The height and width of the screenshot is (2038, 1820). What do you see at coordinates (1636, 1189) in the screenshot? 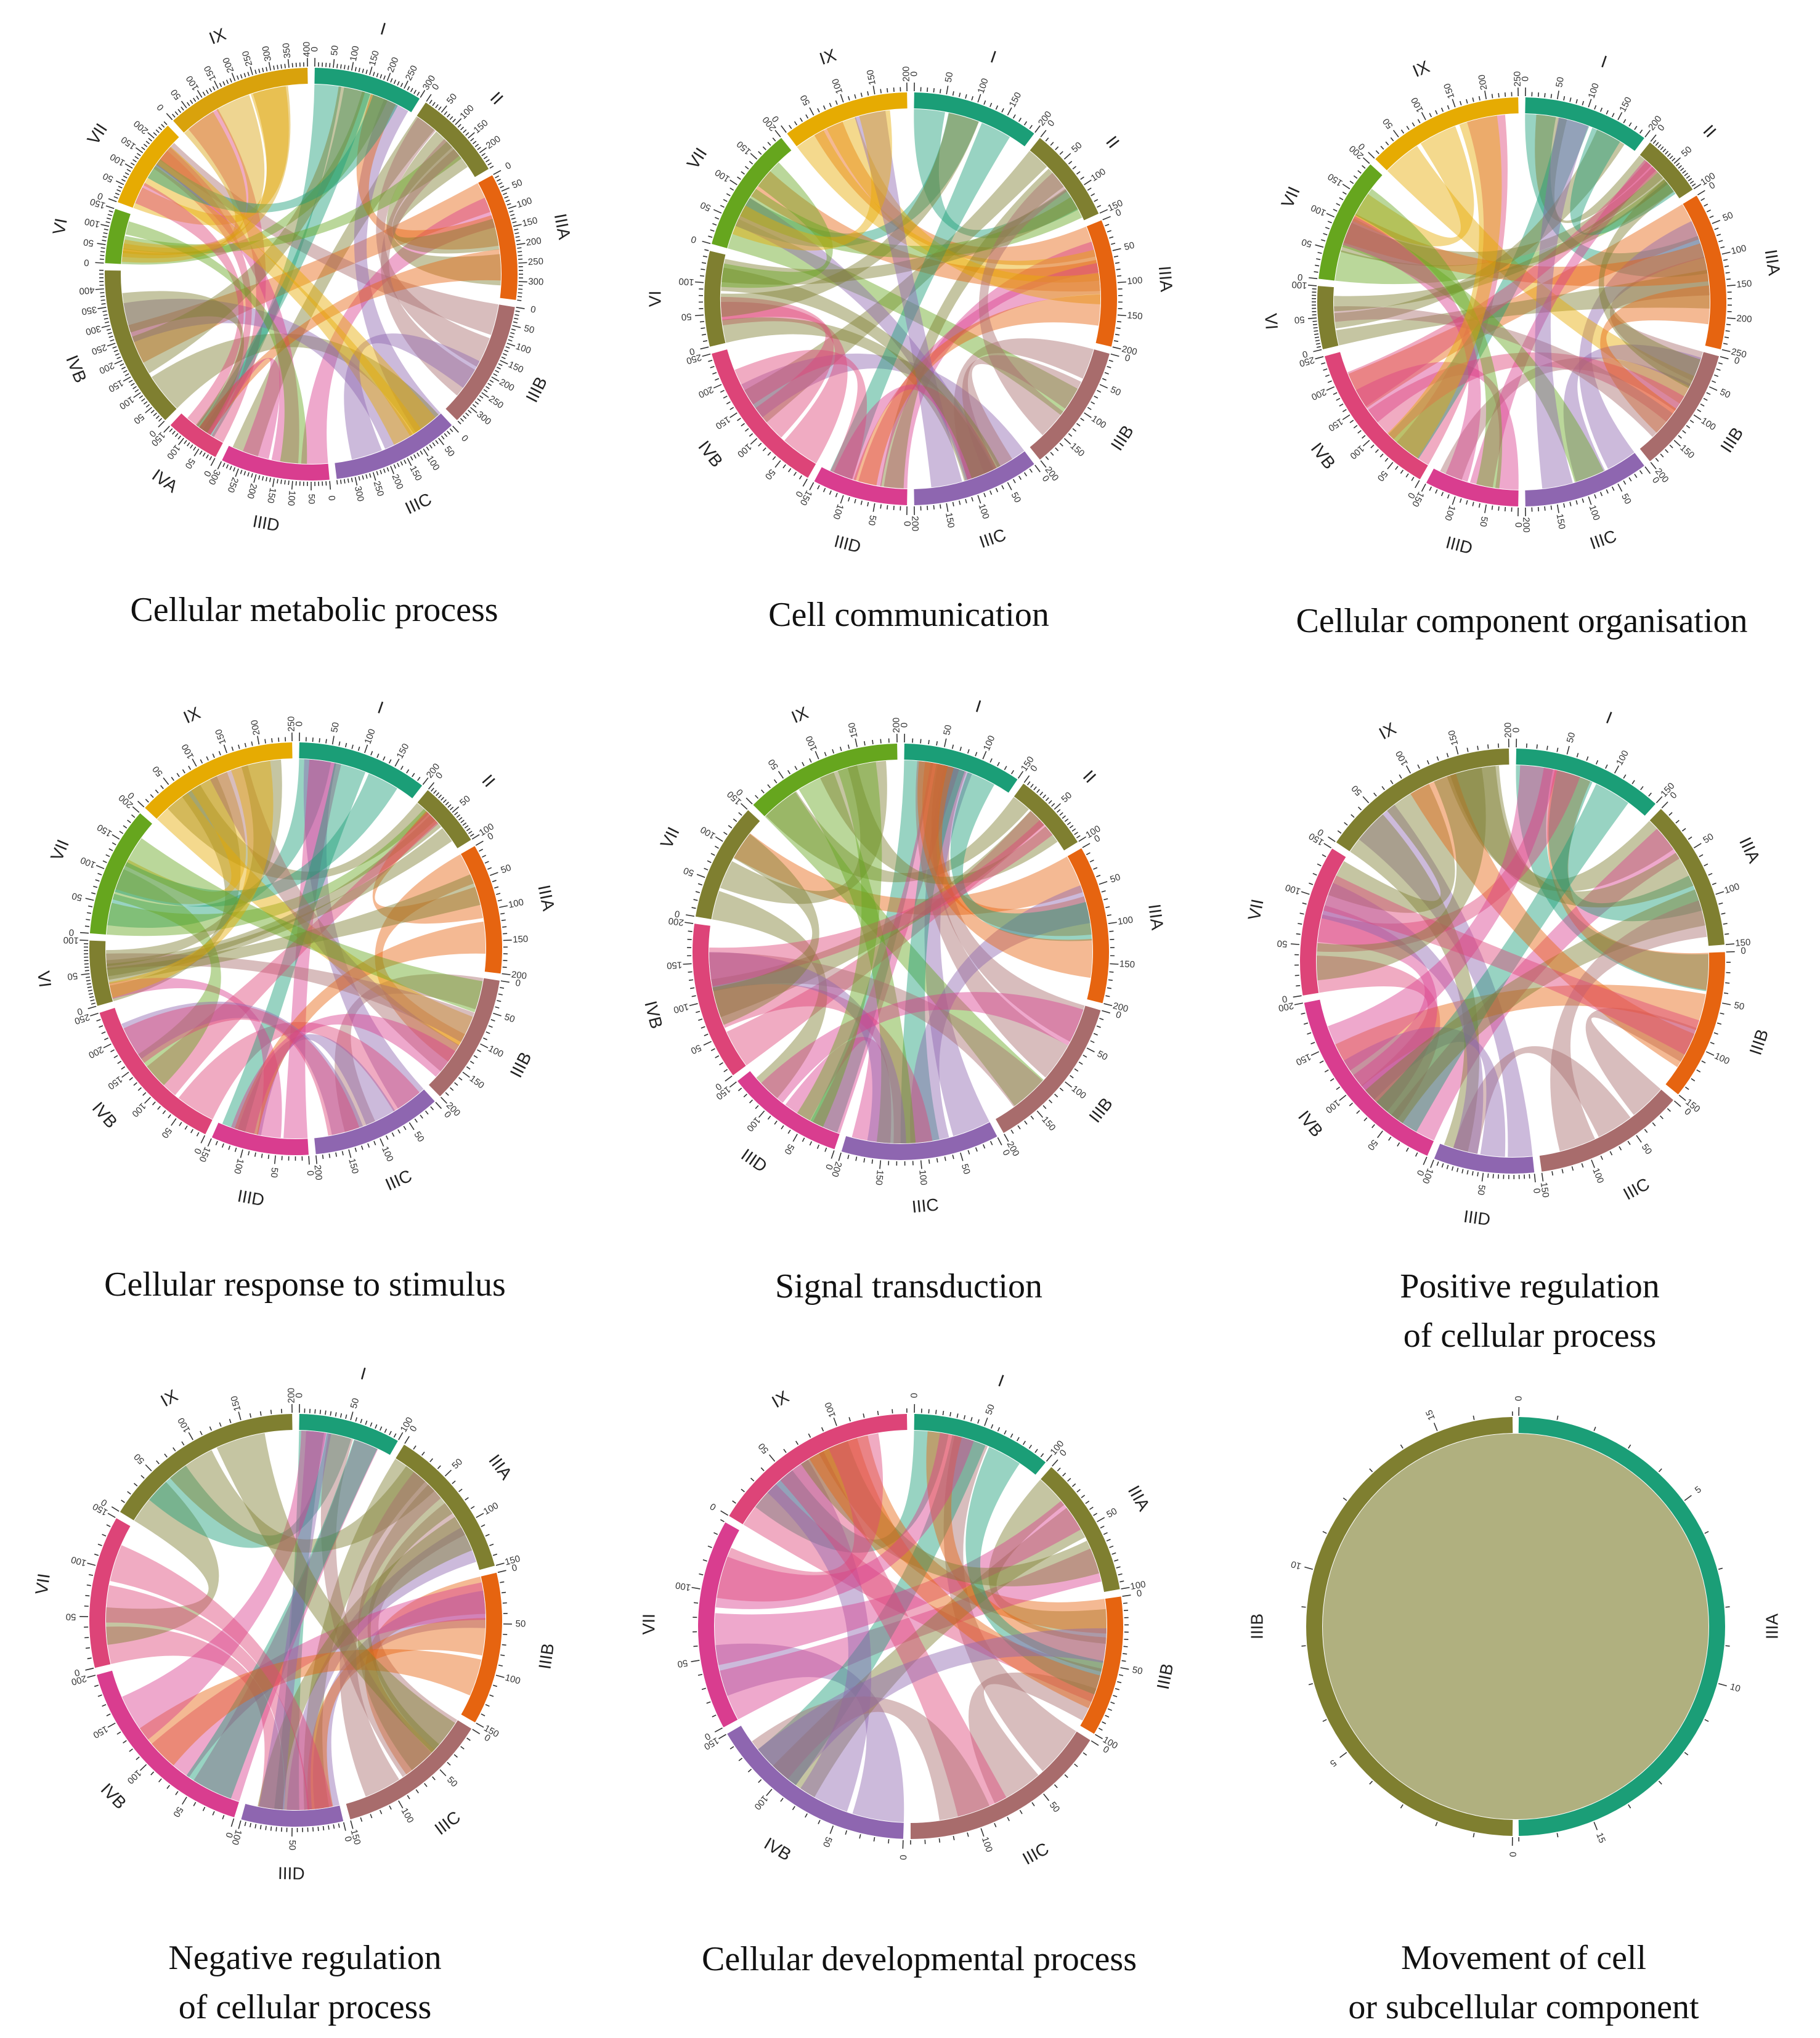
I see `segment-label: IIIC` at bounding box center [1636, 1189].